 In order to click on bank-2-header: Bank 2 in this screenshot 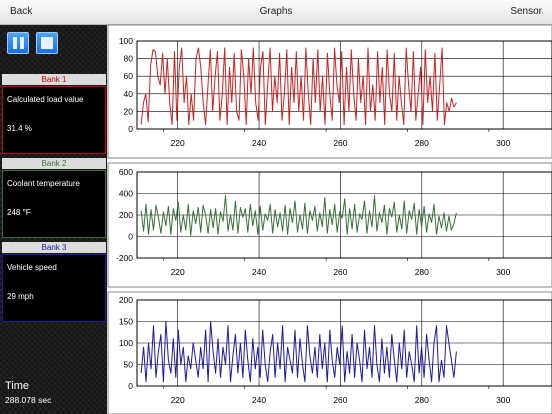, I will do `click(54, 163)`.